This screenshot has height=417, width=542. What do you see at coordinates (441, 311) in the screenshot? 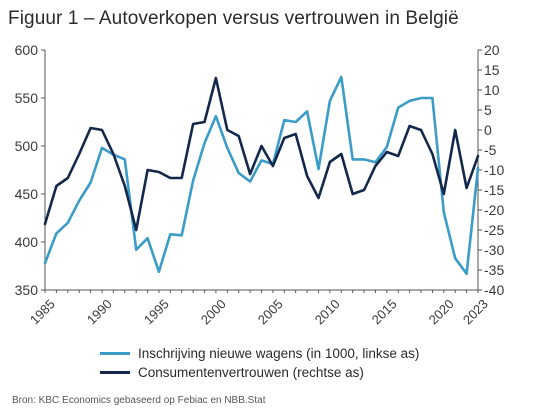
I see `x-tick-label: 2020` at bounding box center [441, 311].